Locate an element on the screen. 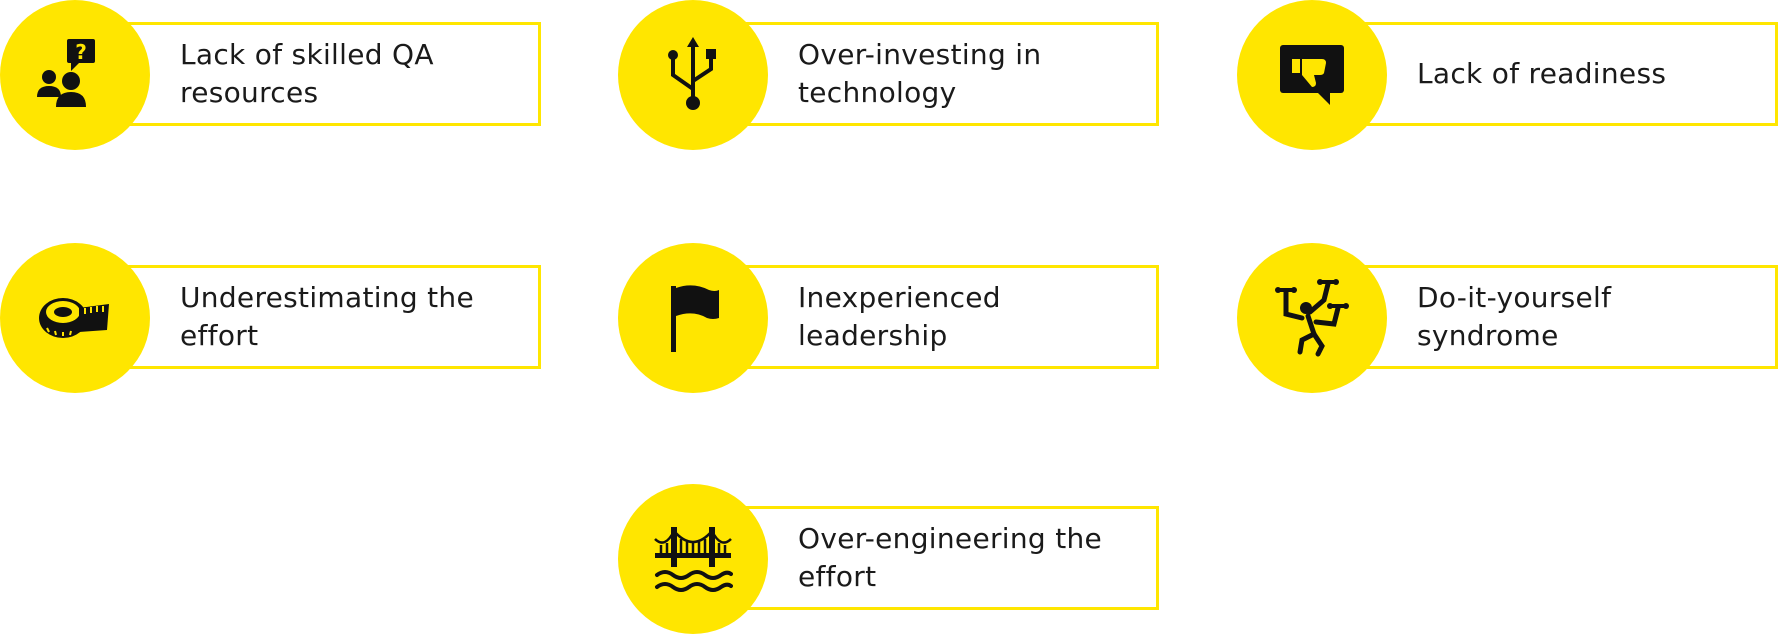 The height and width of the screenshot is (634, 1782). challenge-item-underestimating: Underestimating the effort is located at coordinates (272, 318).